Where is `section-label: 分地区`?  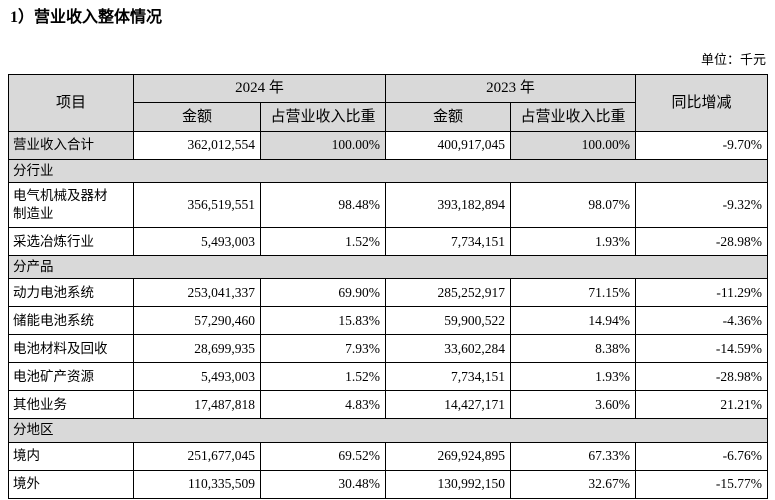
section-label: 分地区 is located at coordinates (388, 430).